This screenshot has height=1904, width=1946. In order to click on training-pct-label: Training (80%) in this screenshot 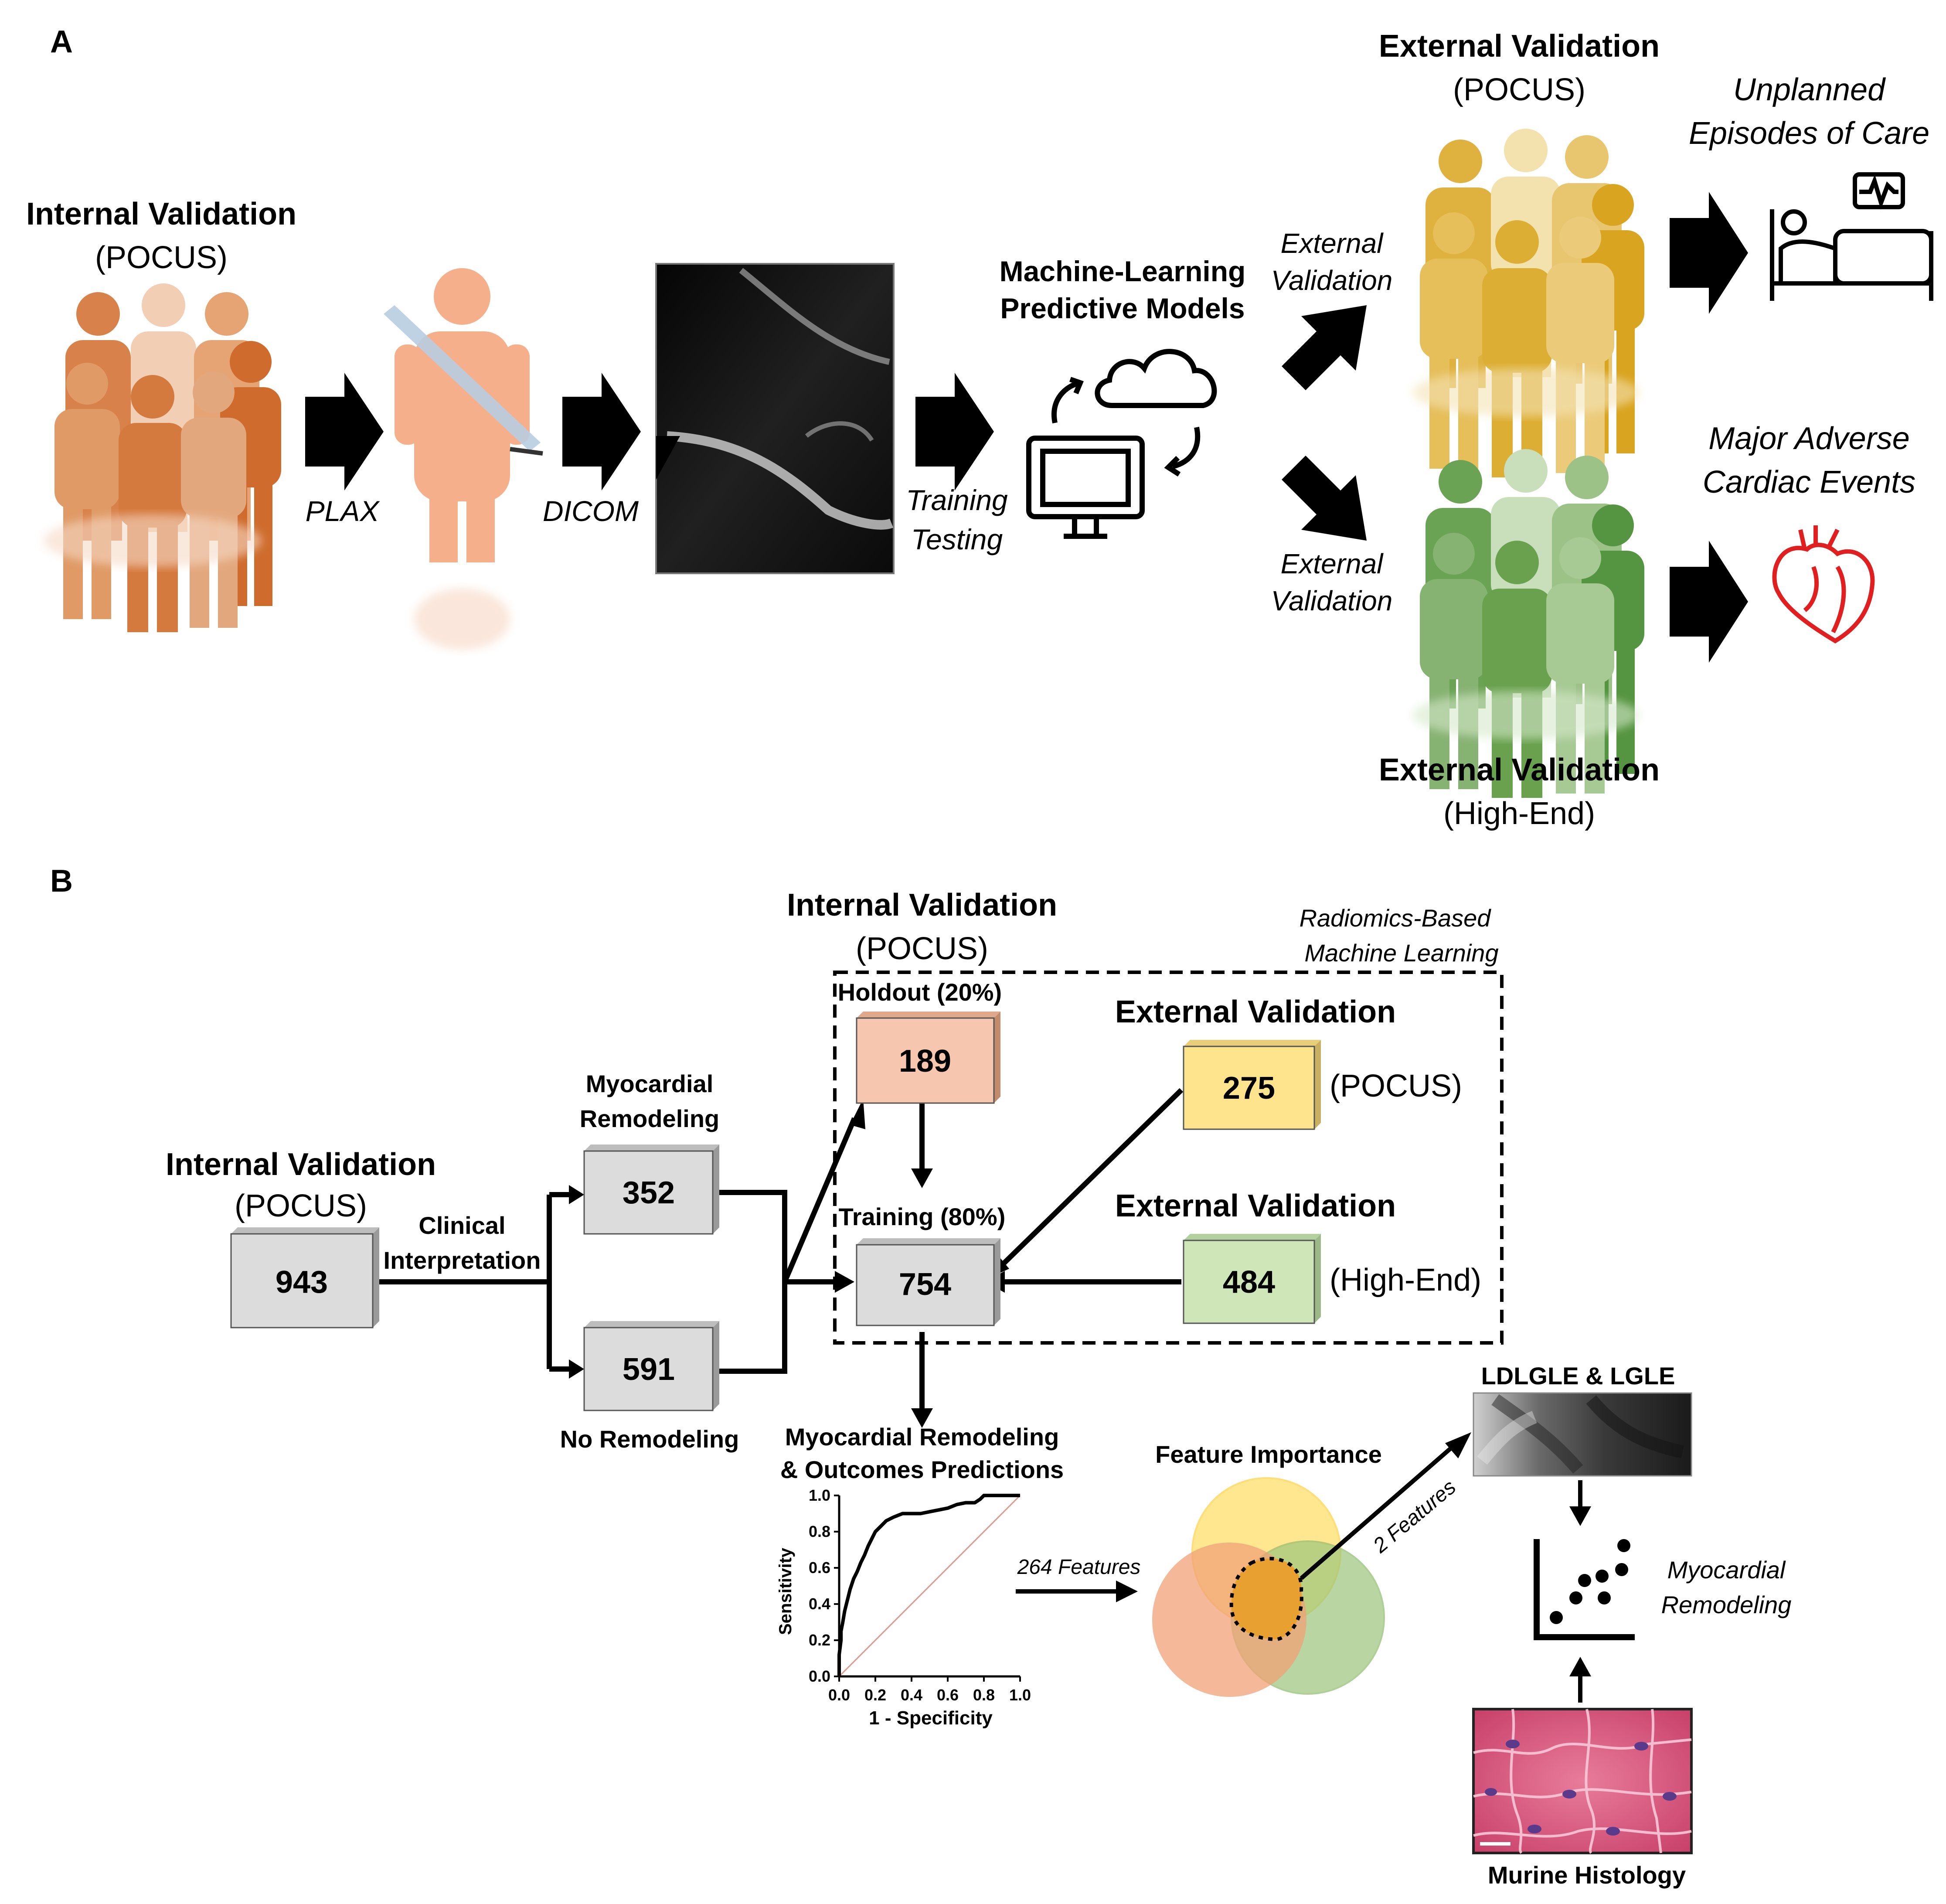, I will do `click(923, 1216)`.